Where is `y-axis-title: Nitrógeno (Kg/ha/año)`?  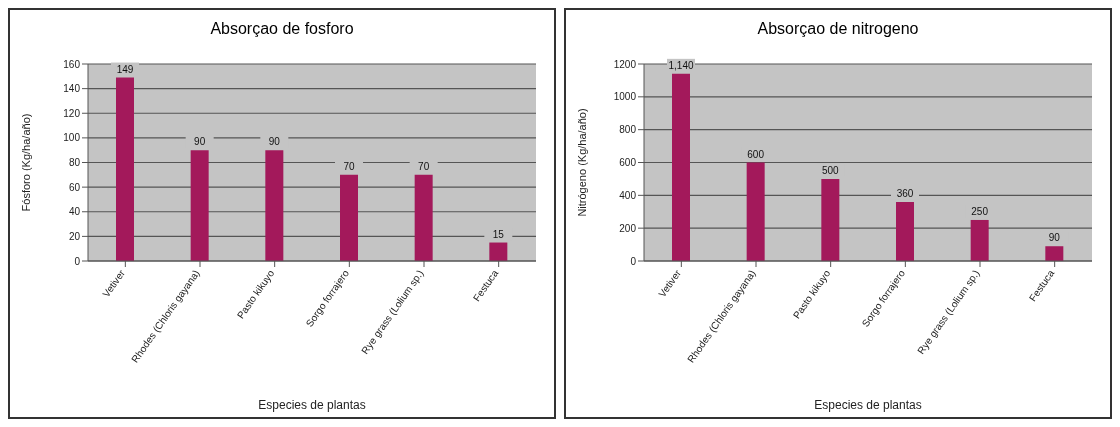 y-axis-title: Nitrógeno (Kg/ha/año) is located at coordinates (581, 162).